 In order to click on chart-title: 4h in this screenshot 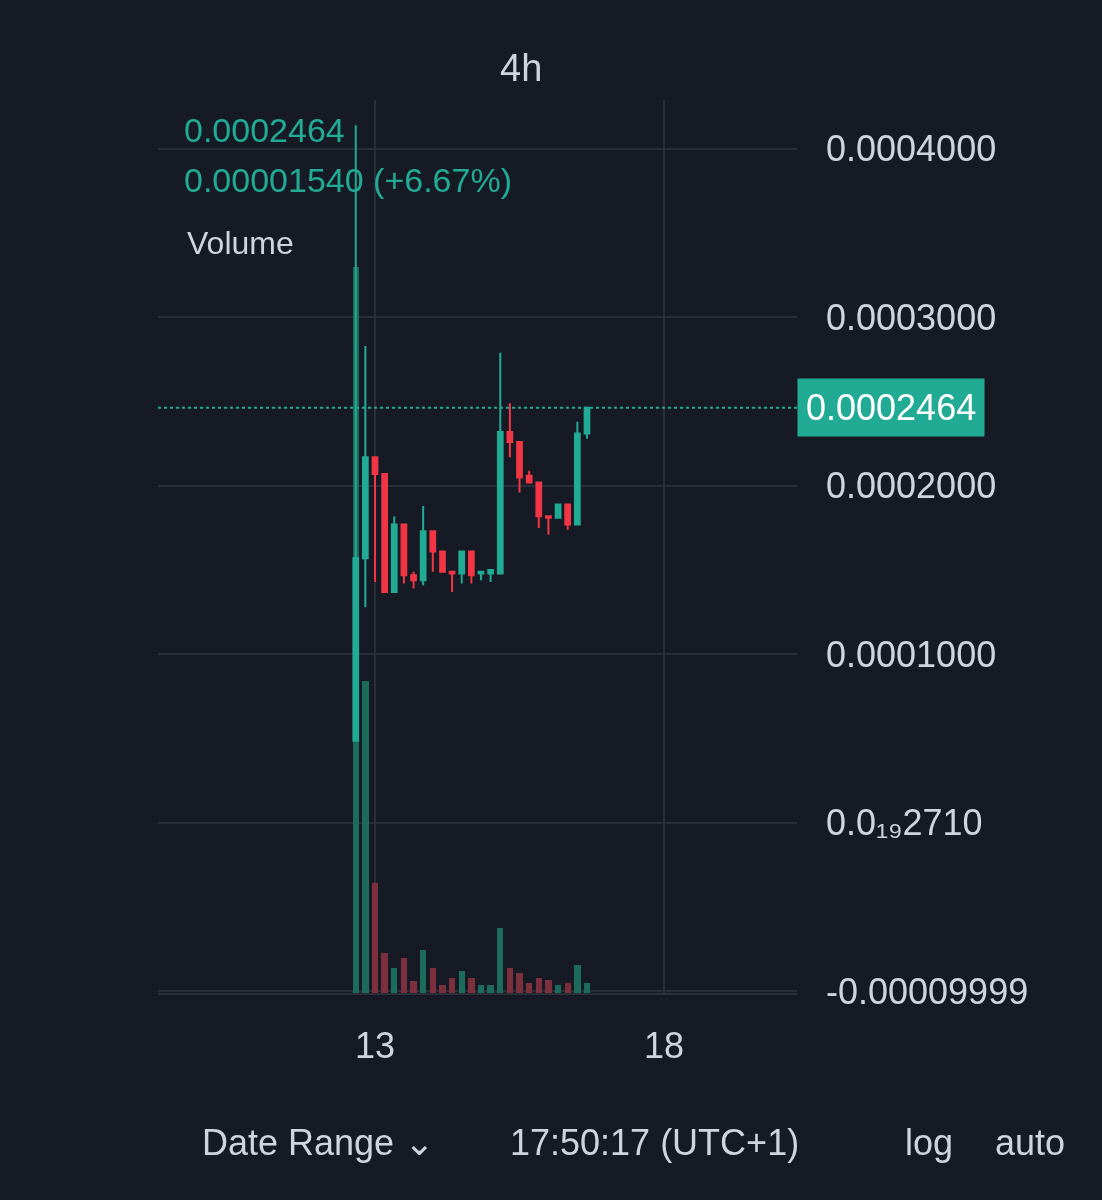, I will do `click(521, 68)`.